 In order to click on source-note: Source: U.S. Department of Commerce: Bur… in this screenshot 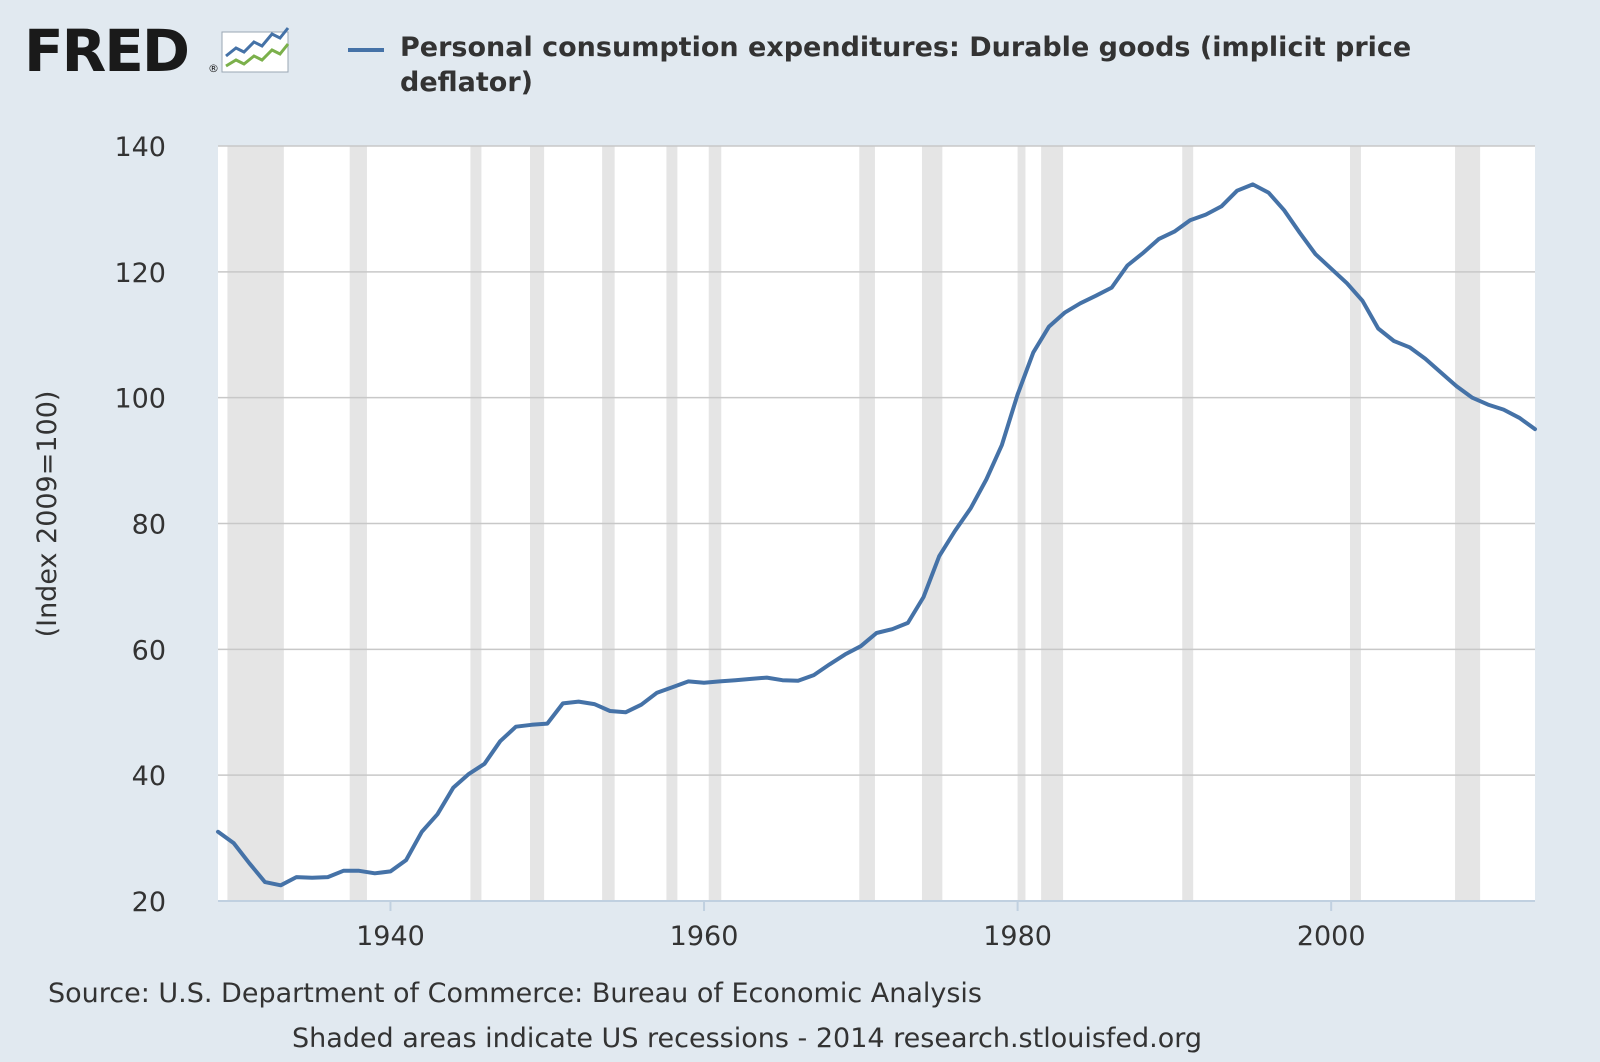, I will do `click(515, 993)`.